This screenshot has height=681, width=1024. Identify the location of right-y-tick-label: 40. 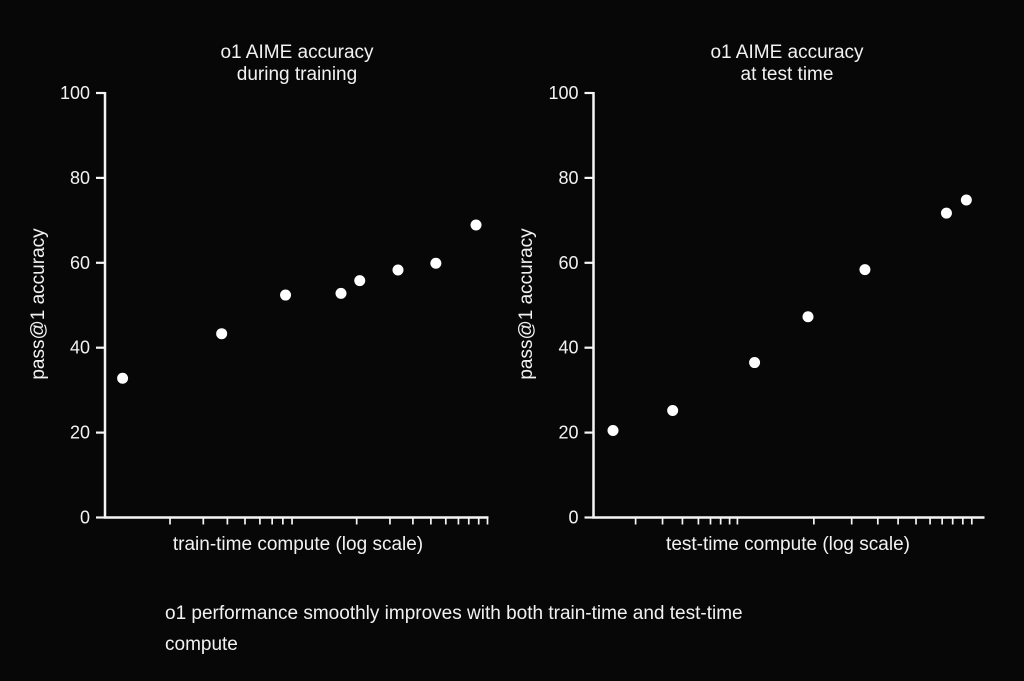
(568, 348).